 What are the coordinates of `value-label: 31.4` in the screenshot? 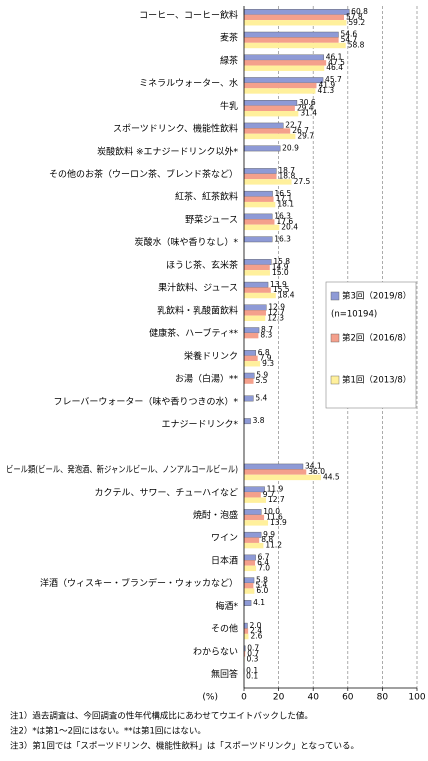 It's located at (308, 113).